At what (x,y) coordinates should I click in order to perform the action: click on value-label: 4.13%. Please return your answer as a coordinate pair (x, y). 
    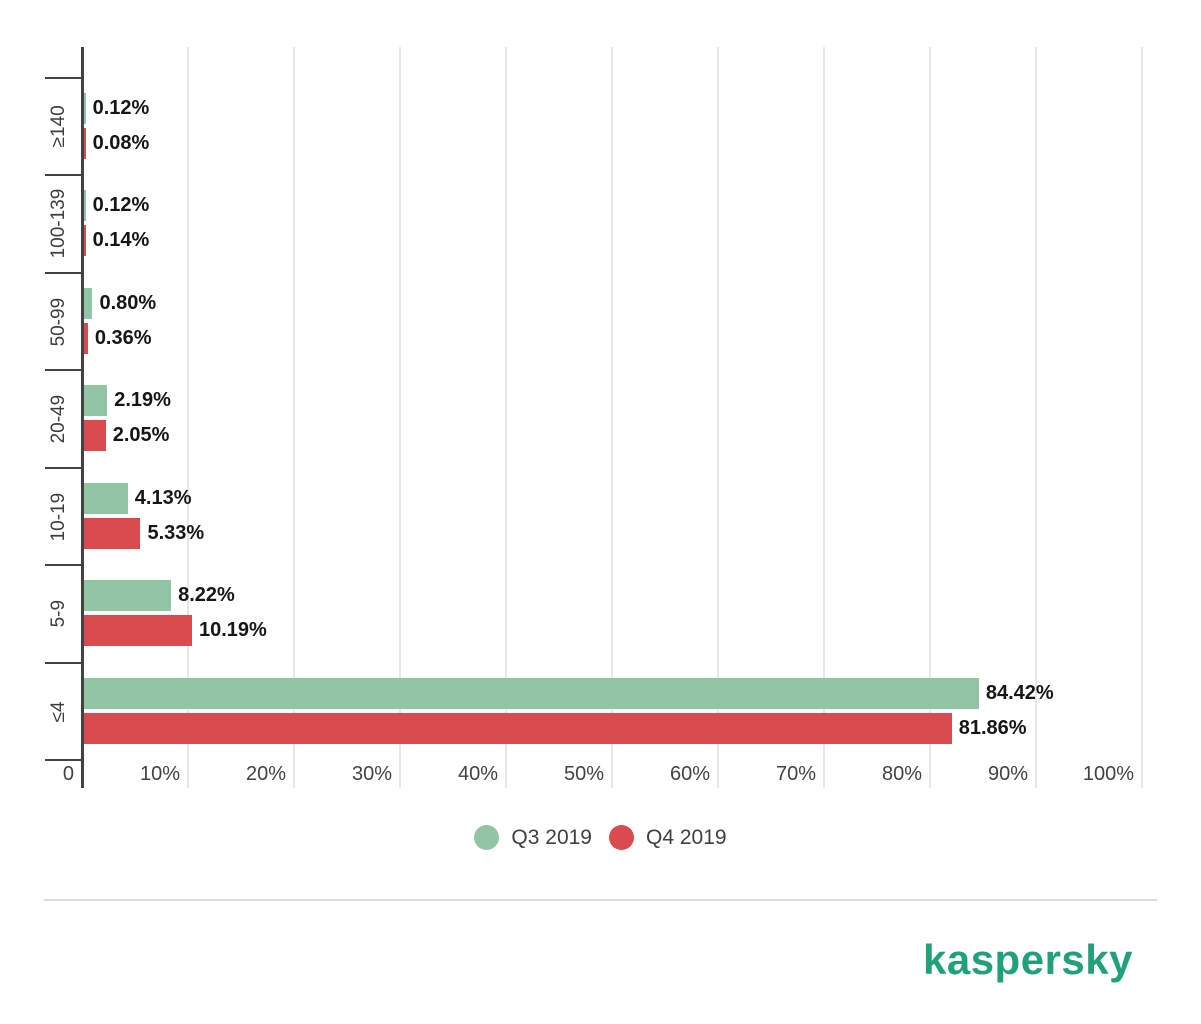
    Looking at the image, I should click on (163, 497).